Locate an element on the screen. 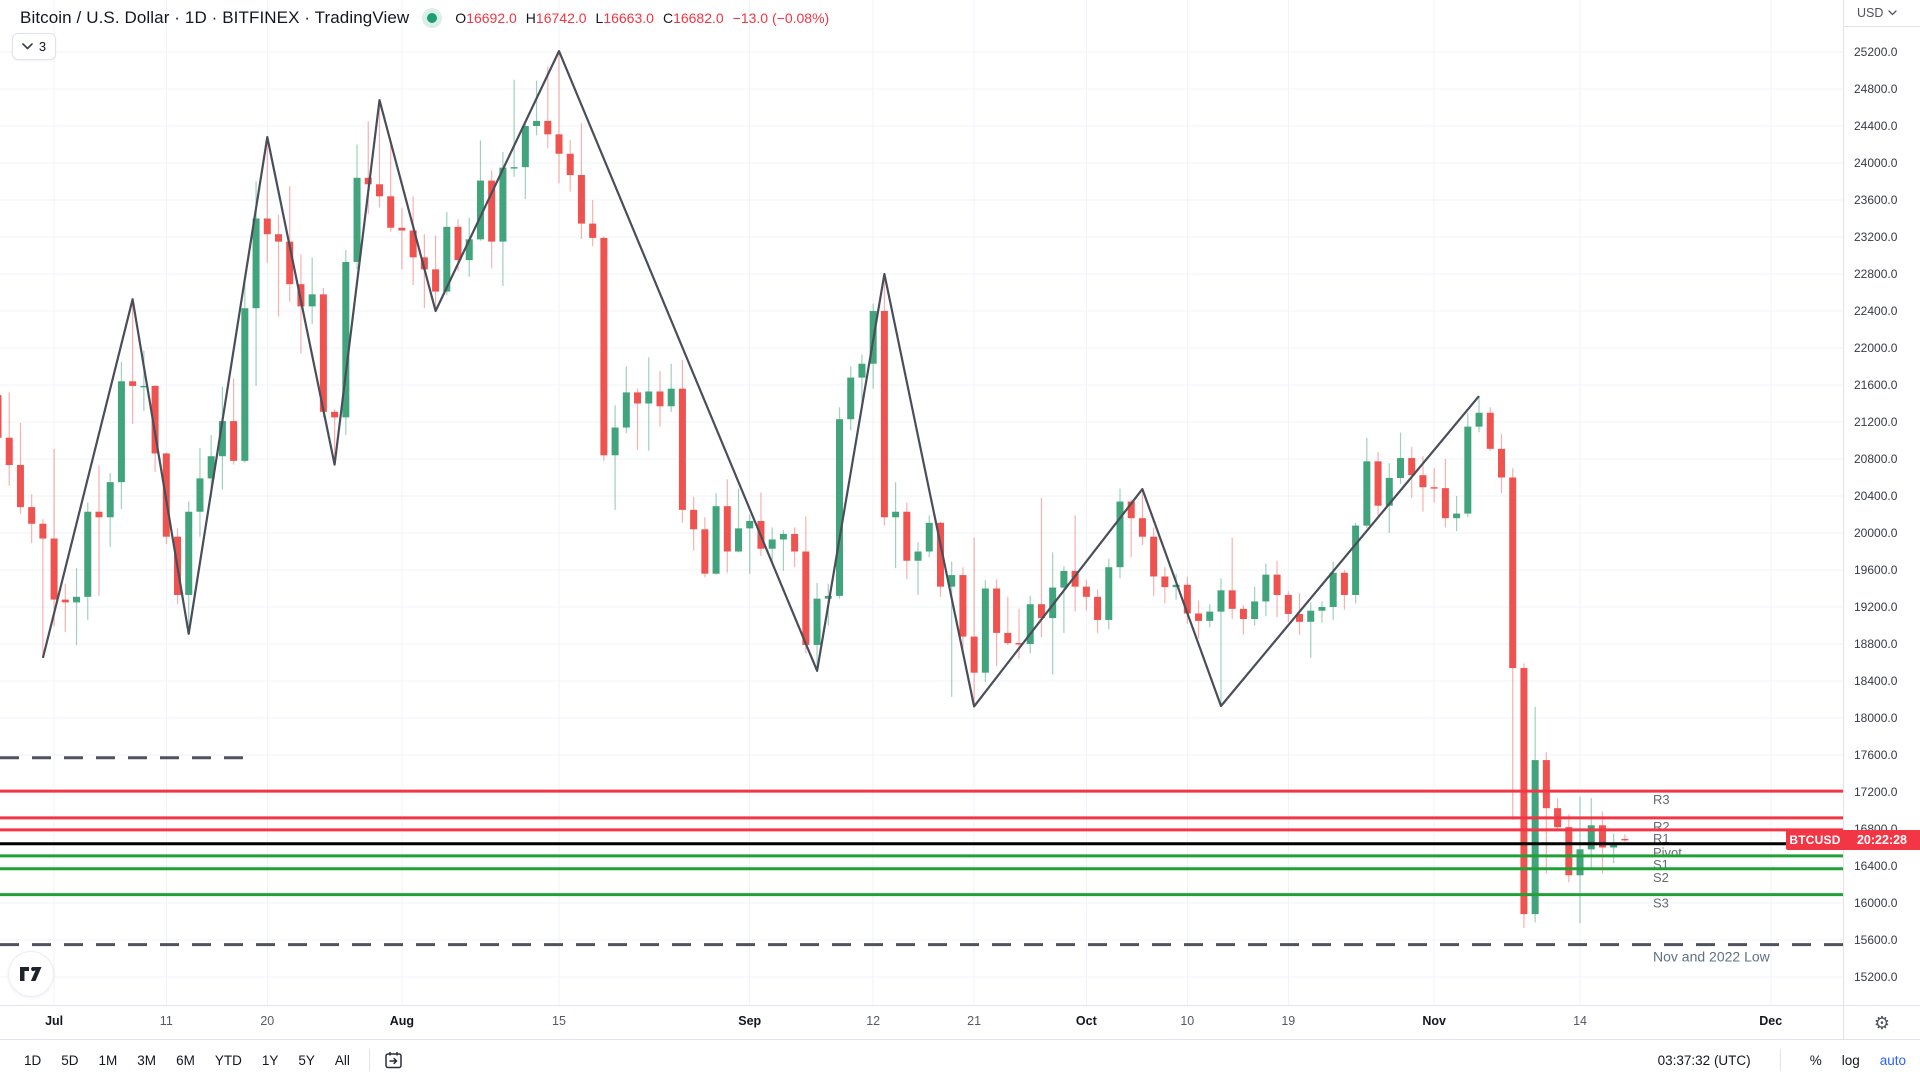 This screenshot has width=1920, height=1080. clock-utc: 03:37:32 (UTC) is located at coordinates (1704, 1060).